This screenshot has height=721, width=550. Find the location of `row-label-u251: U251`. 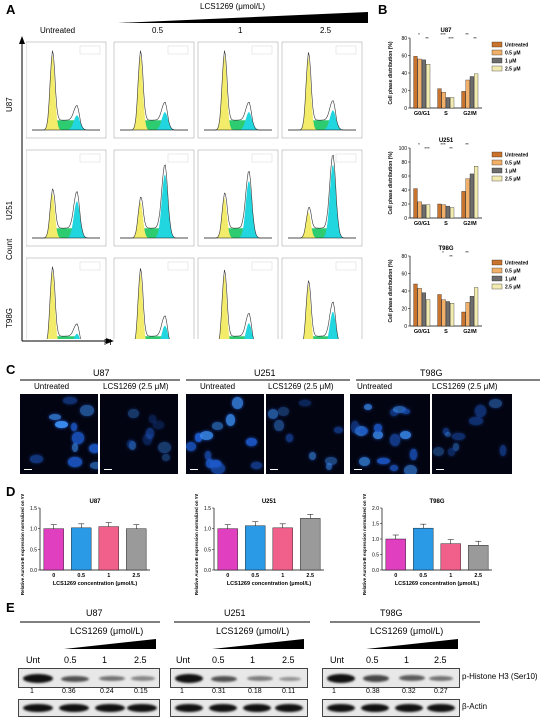

row-label-u251: U251 is located at coordinates (9, 210).